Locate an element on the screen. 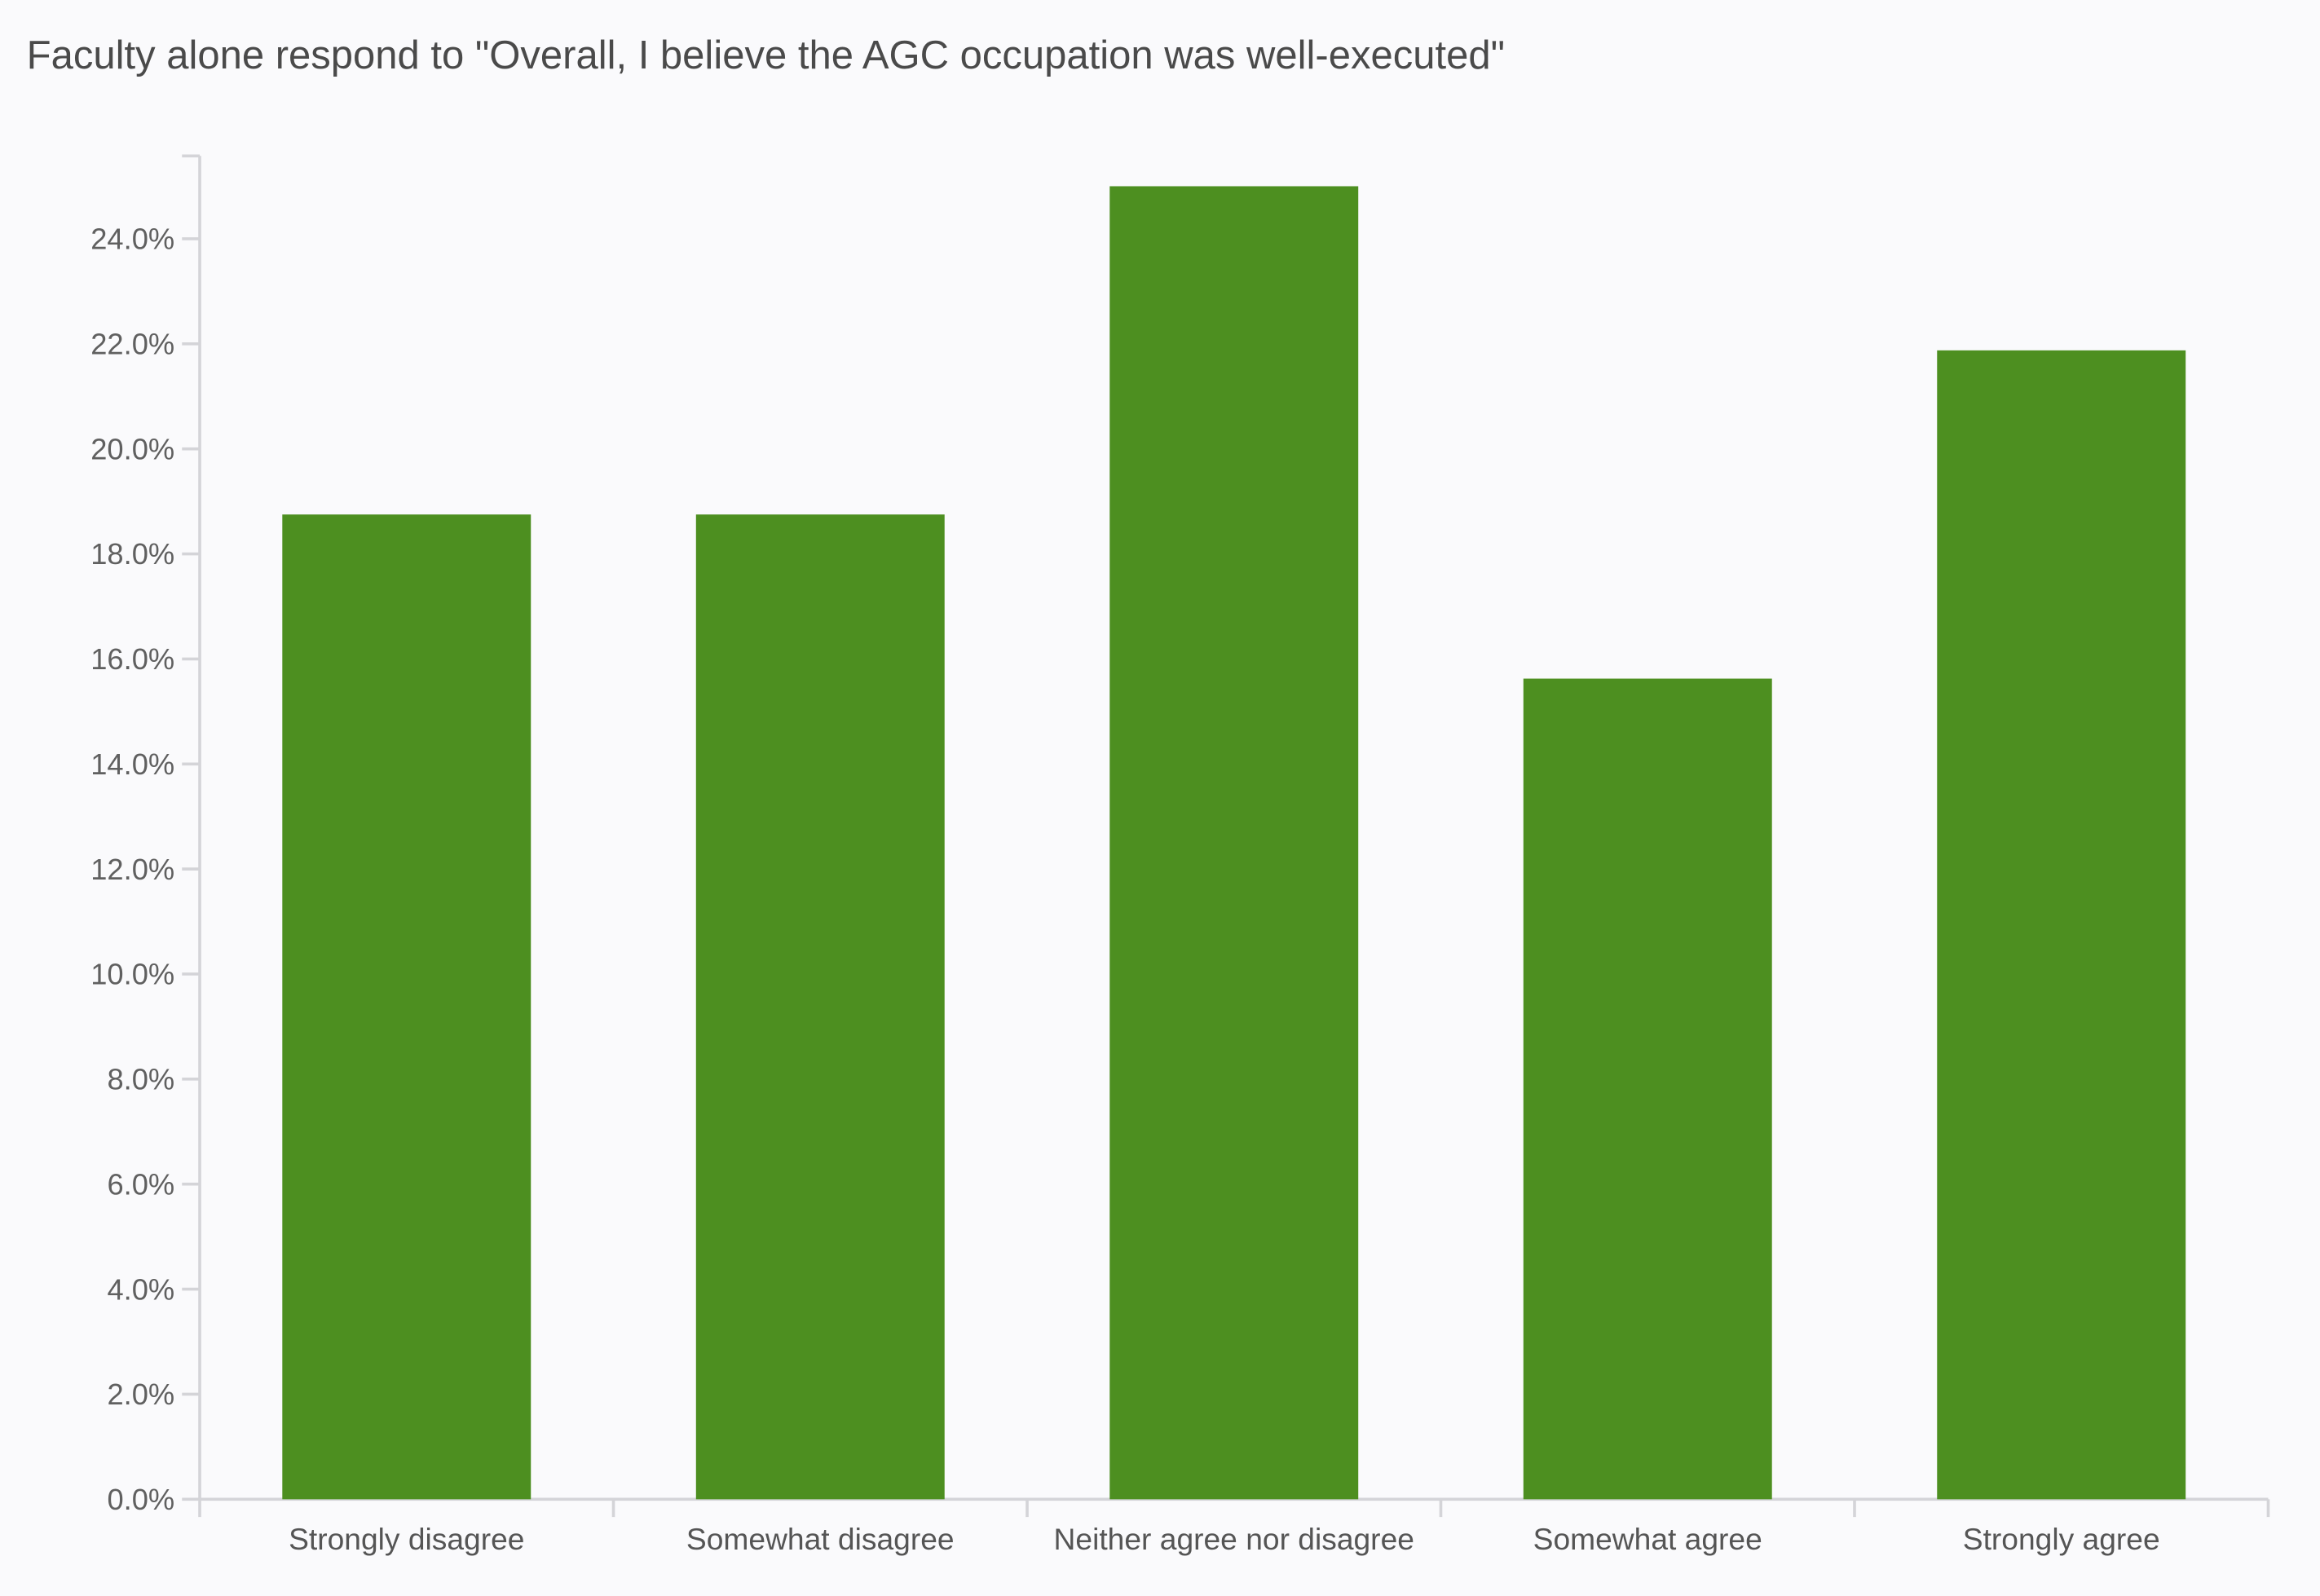 This screenshot has width=2320, height=1596. y-tick-label: 22.0% is located at coordinates (132, 343).